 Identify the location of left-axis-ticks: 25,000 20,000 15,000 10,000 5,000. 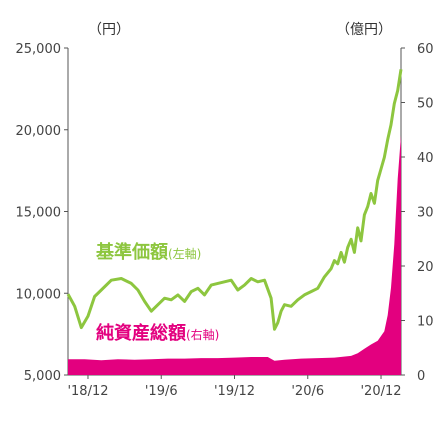
(42, 213).